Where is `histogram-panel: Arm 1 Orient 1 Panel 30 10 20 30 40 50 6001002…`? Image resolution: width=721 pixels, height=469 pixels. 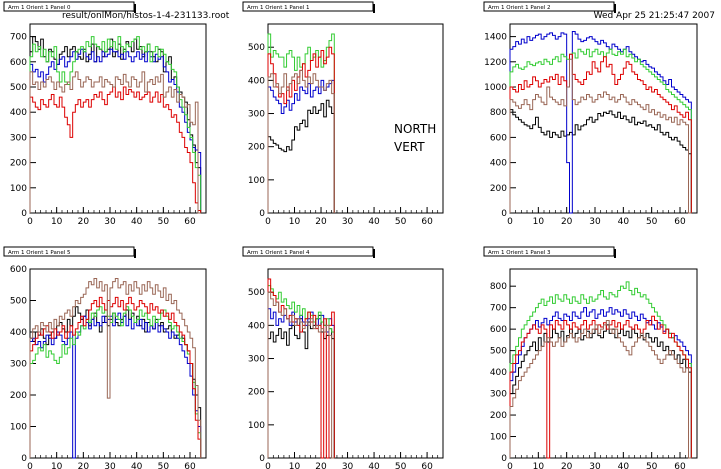
histogram-panel: Arm 1 Orient 1 Panel 30 10 20 30 40 50 6001002… is located at coordinates (590, 357).